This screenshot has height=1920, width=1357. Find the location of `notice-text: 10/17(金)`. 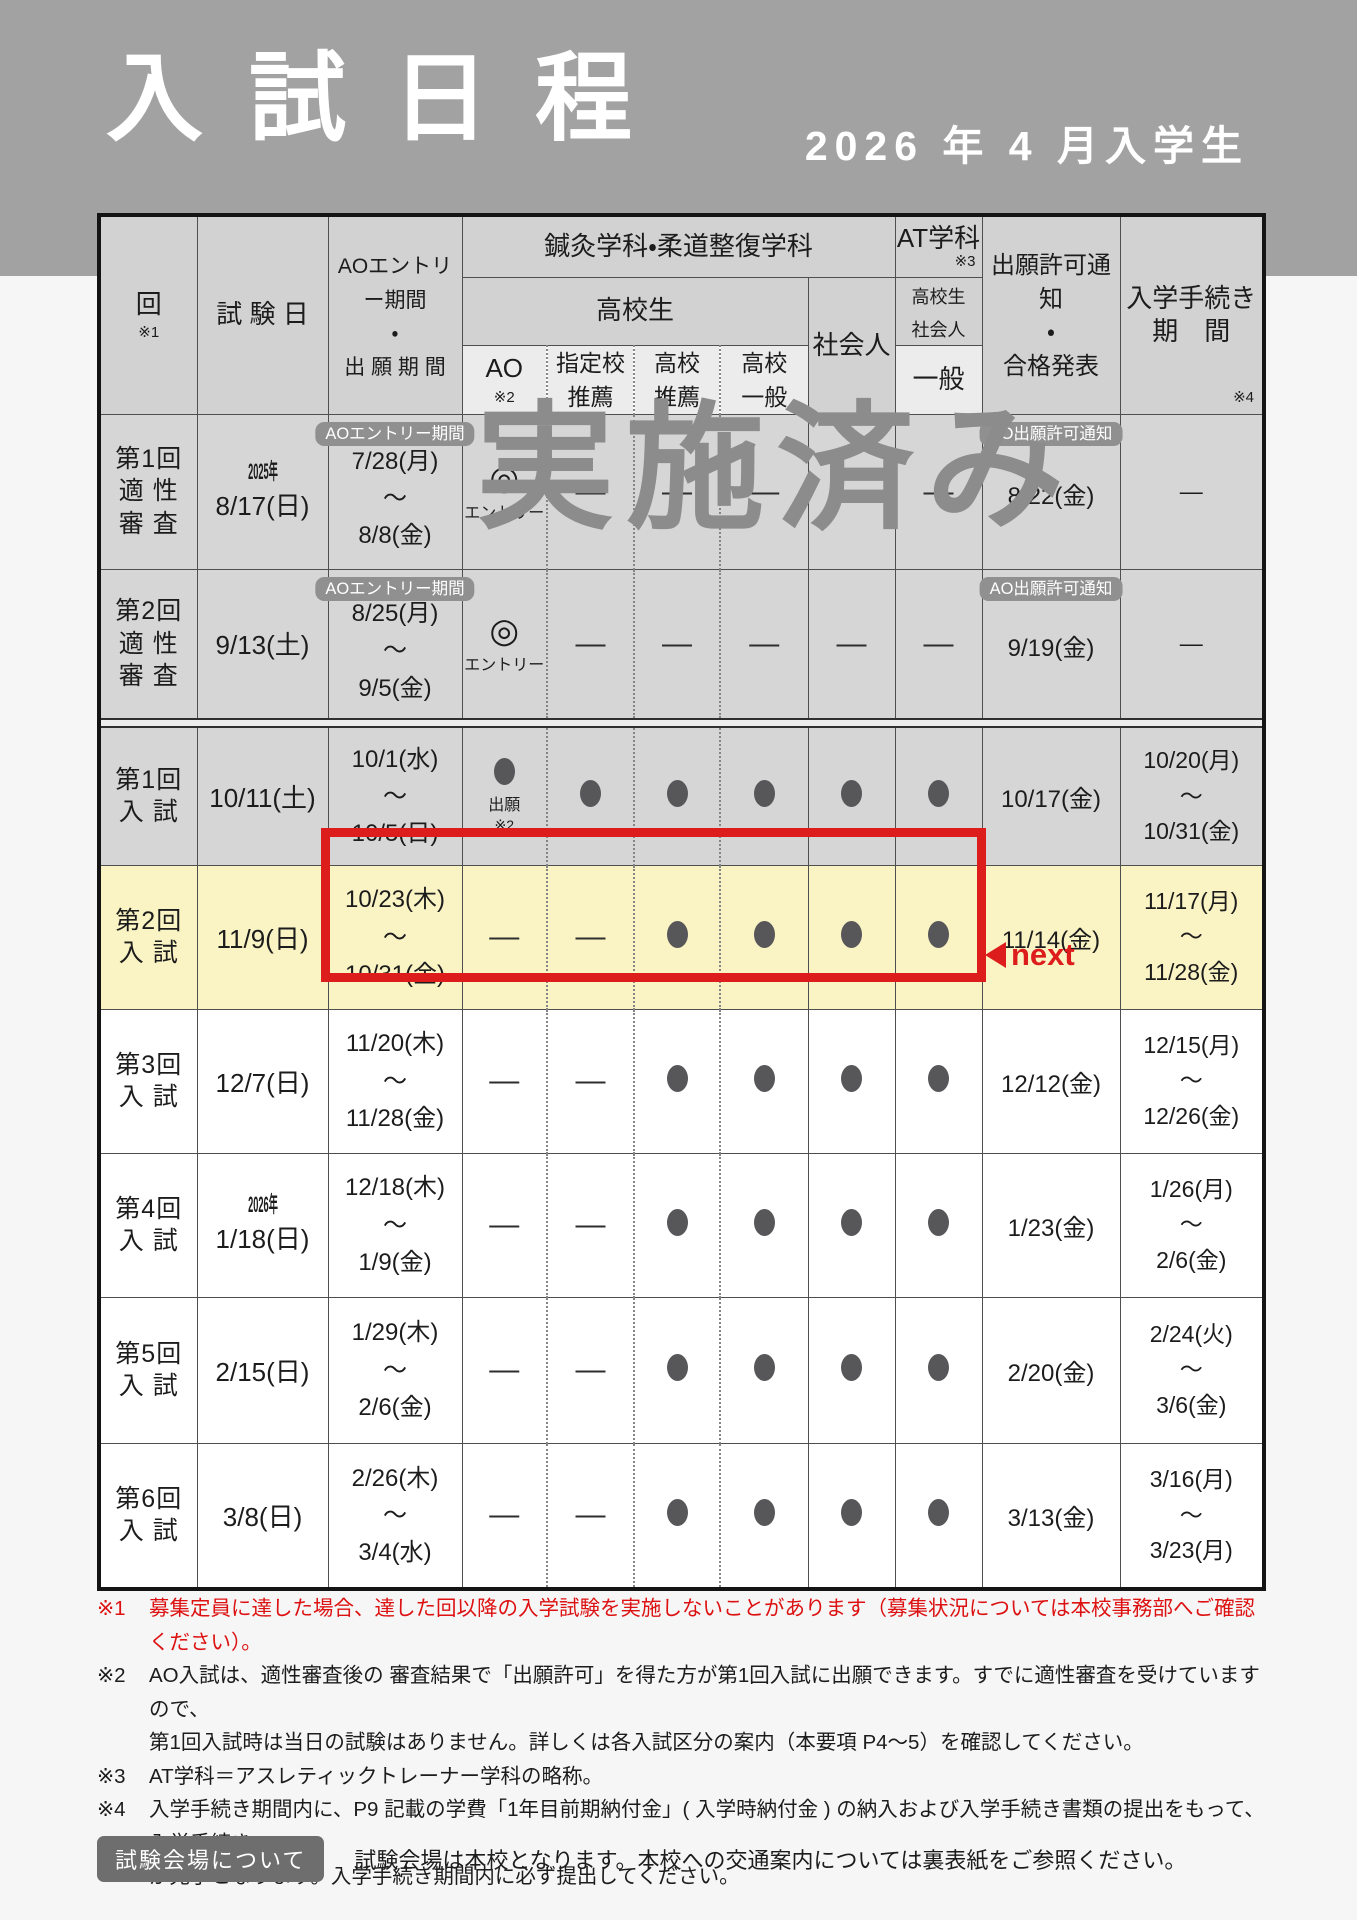

notice-text: 10/17(金) is located at coordinates (1051, 799).